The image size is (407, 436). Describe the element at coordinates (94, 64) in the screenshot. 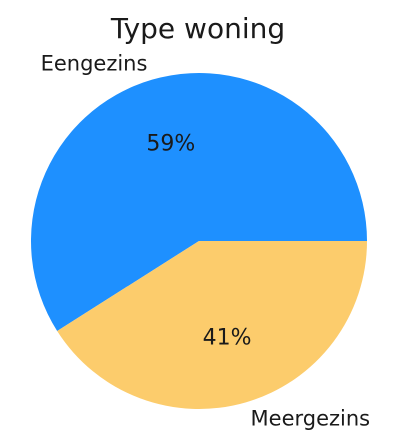

I see `pie-category-label: Eengezins` at that location.